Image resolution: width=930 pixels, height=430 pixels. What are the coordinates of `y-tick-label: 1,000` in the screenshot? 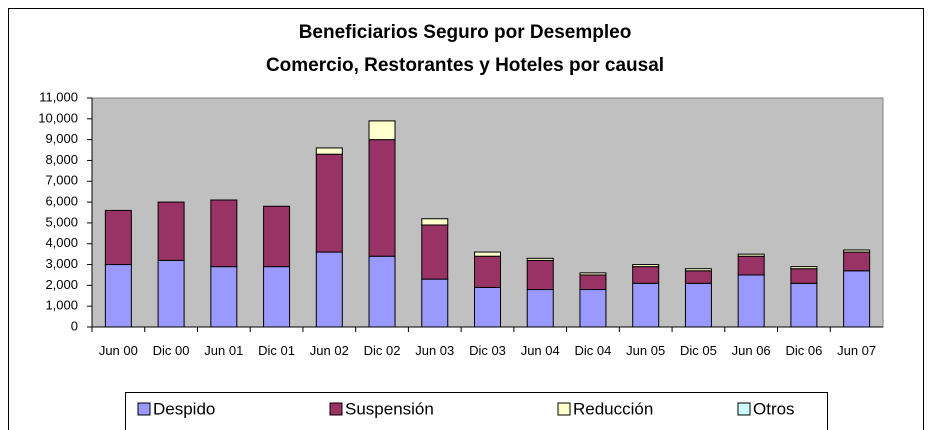 It's located at (61, 305).